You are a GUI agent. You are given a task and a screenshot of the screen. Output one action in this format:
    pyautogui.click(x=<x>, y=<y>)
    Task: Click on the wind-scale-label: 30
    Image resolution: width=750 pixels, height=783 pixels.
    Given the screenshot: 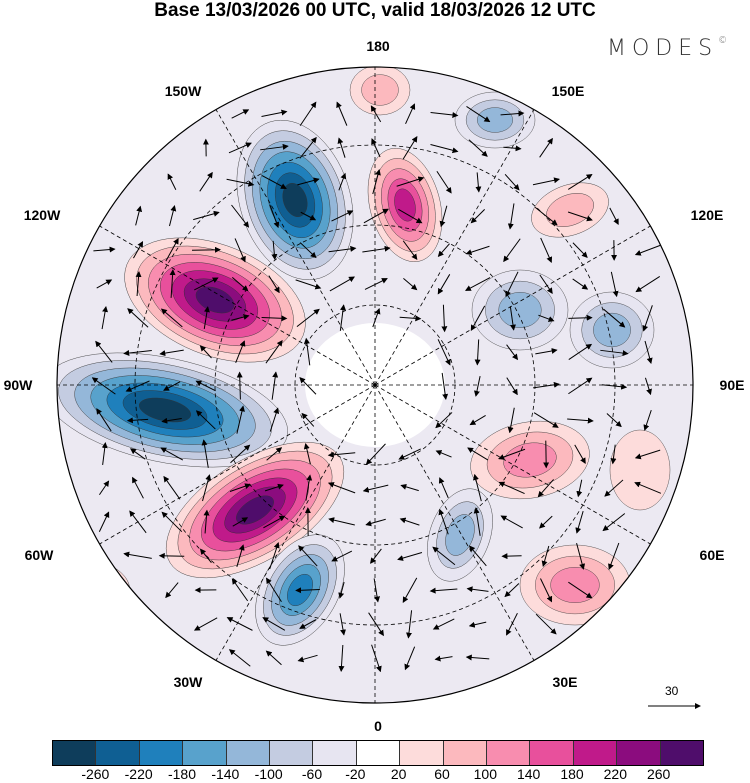 What is the action you would take?
    pyautogui.click(x=672, y=691)
    